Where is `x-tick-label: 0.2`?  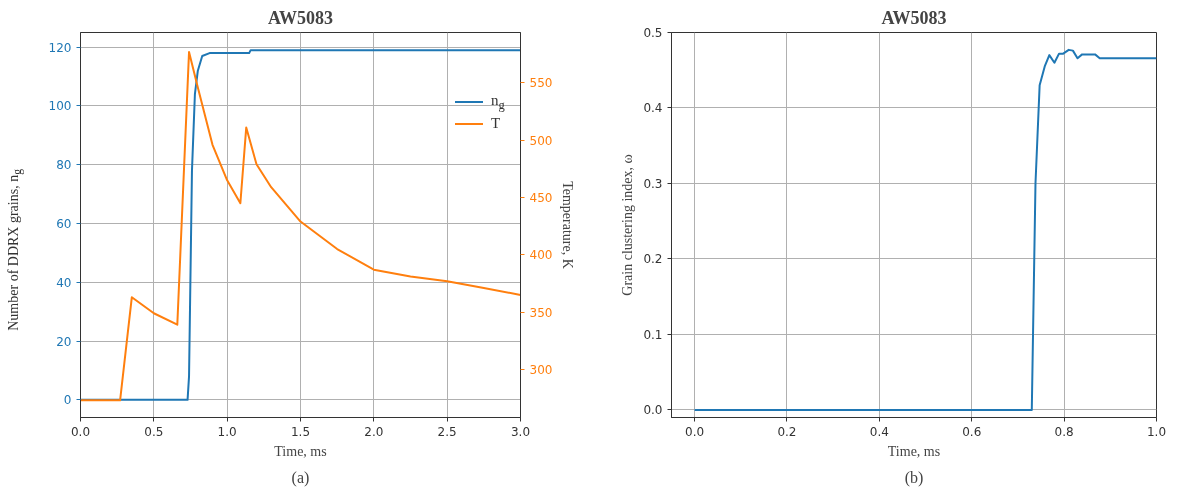 x-tick-label: 0.2 is located at coordinates (787, 431).